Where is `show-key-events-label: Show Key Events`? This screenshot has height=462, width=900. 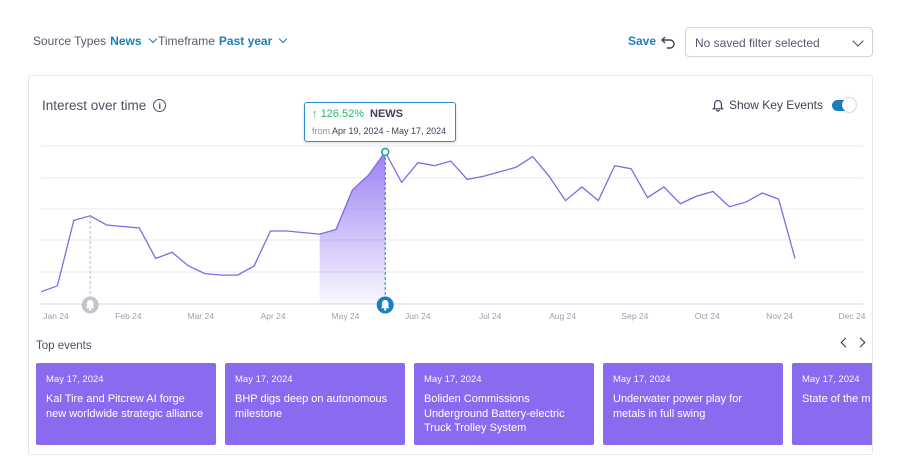 show-key-events-label: Show Key Events is located at coordinates (775, 105).